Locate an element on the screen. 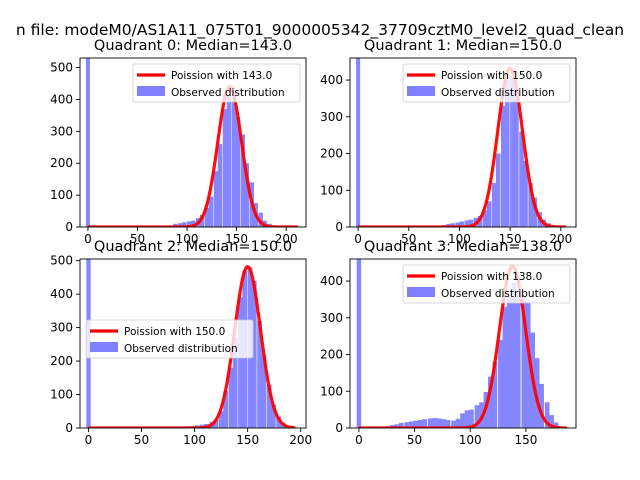 Image resolution: width=640 pixels, height=480 pixels. y-tick-label: 500 is located at coordinates (61, 68).